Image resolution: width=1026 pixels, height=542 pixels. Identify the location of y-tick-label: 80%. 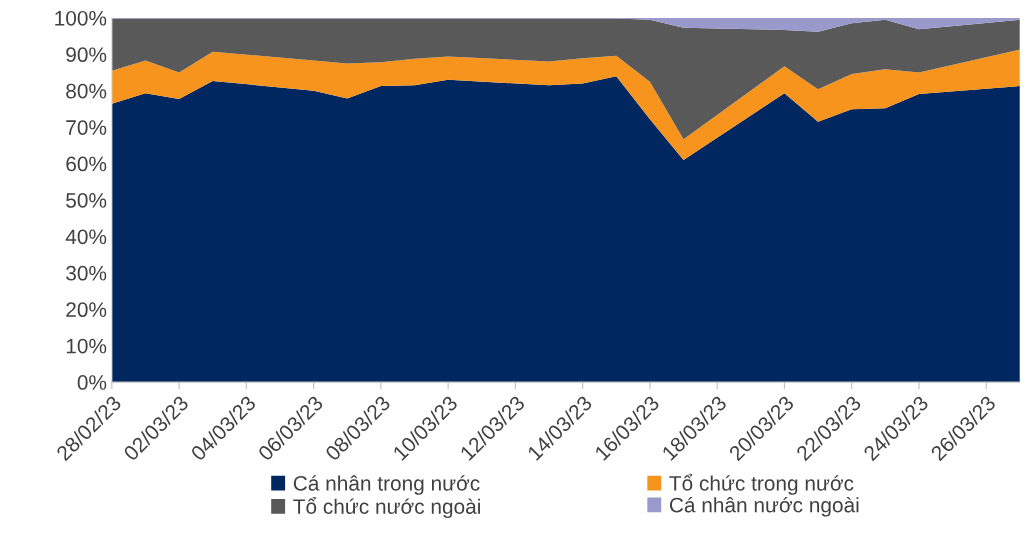
(86, 91).